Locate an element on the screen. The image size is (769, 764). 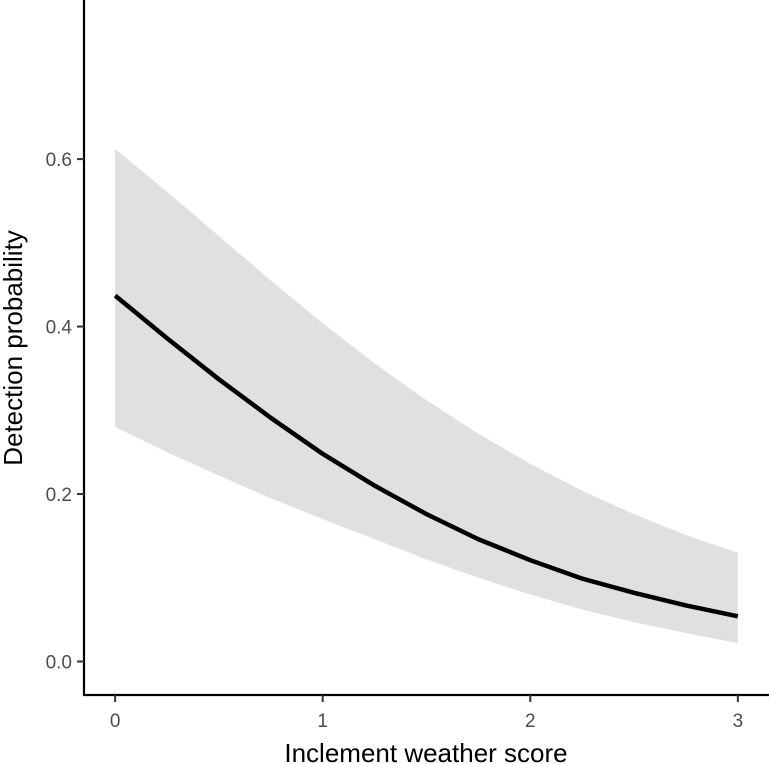
x-tick-label: 0 is located at coordinates (115, 721).